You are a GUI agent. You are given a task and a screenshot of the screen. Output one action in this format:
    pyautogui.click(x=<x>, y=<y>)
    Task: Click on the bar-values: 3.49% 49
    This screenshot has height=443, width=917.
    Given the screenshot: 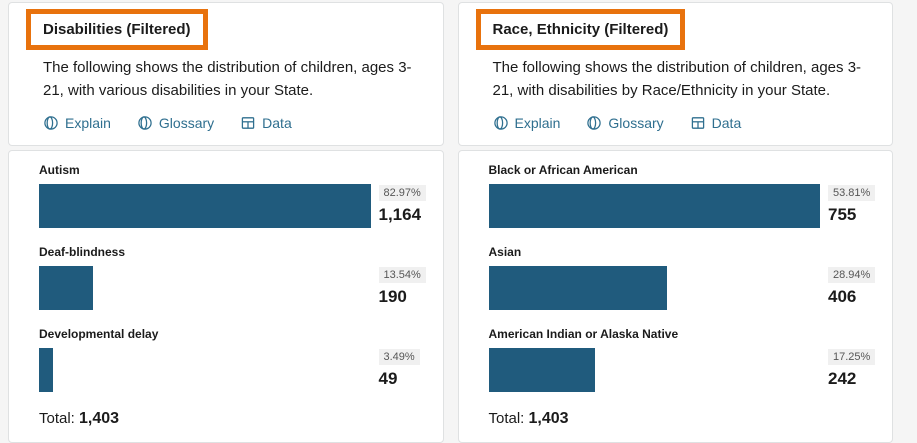 What is the action you would take?
    pyautogui.click(x=403, y=369)
    